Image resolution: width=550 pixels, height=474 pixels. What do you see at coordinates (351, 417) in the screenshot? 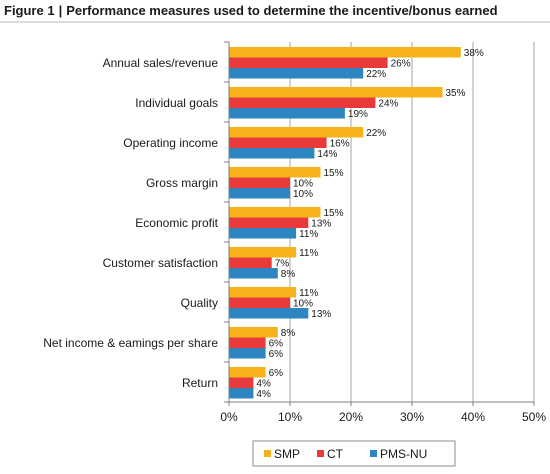
I see `x-tick-label: 20%` at bounding box center [351, 417].